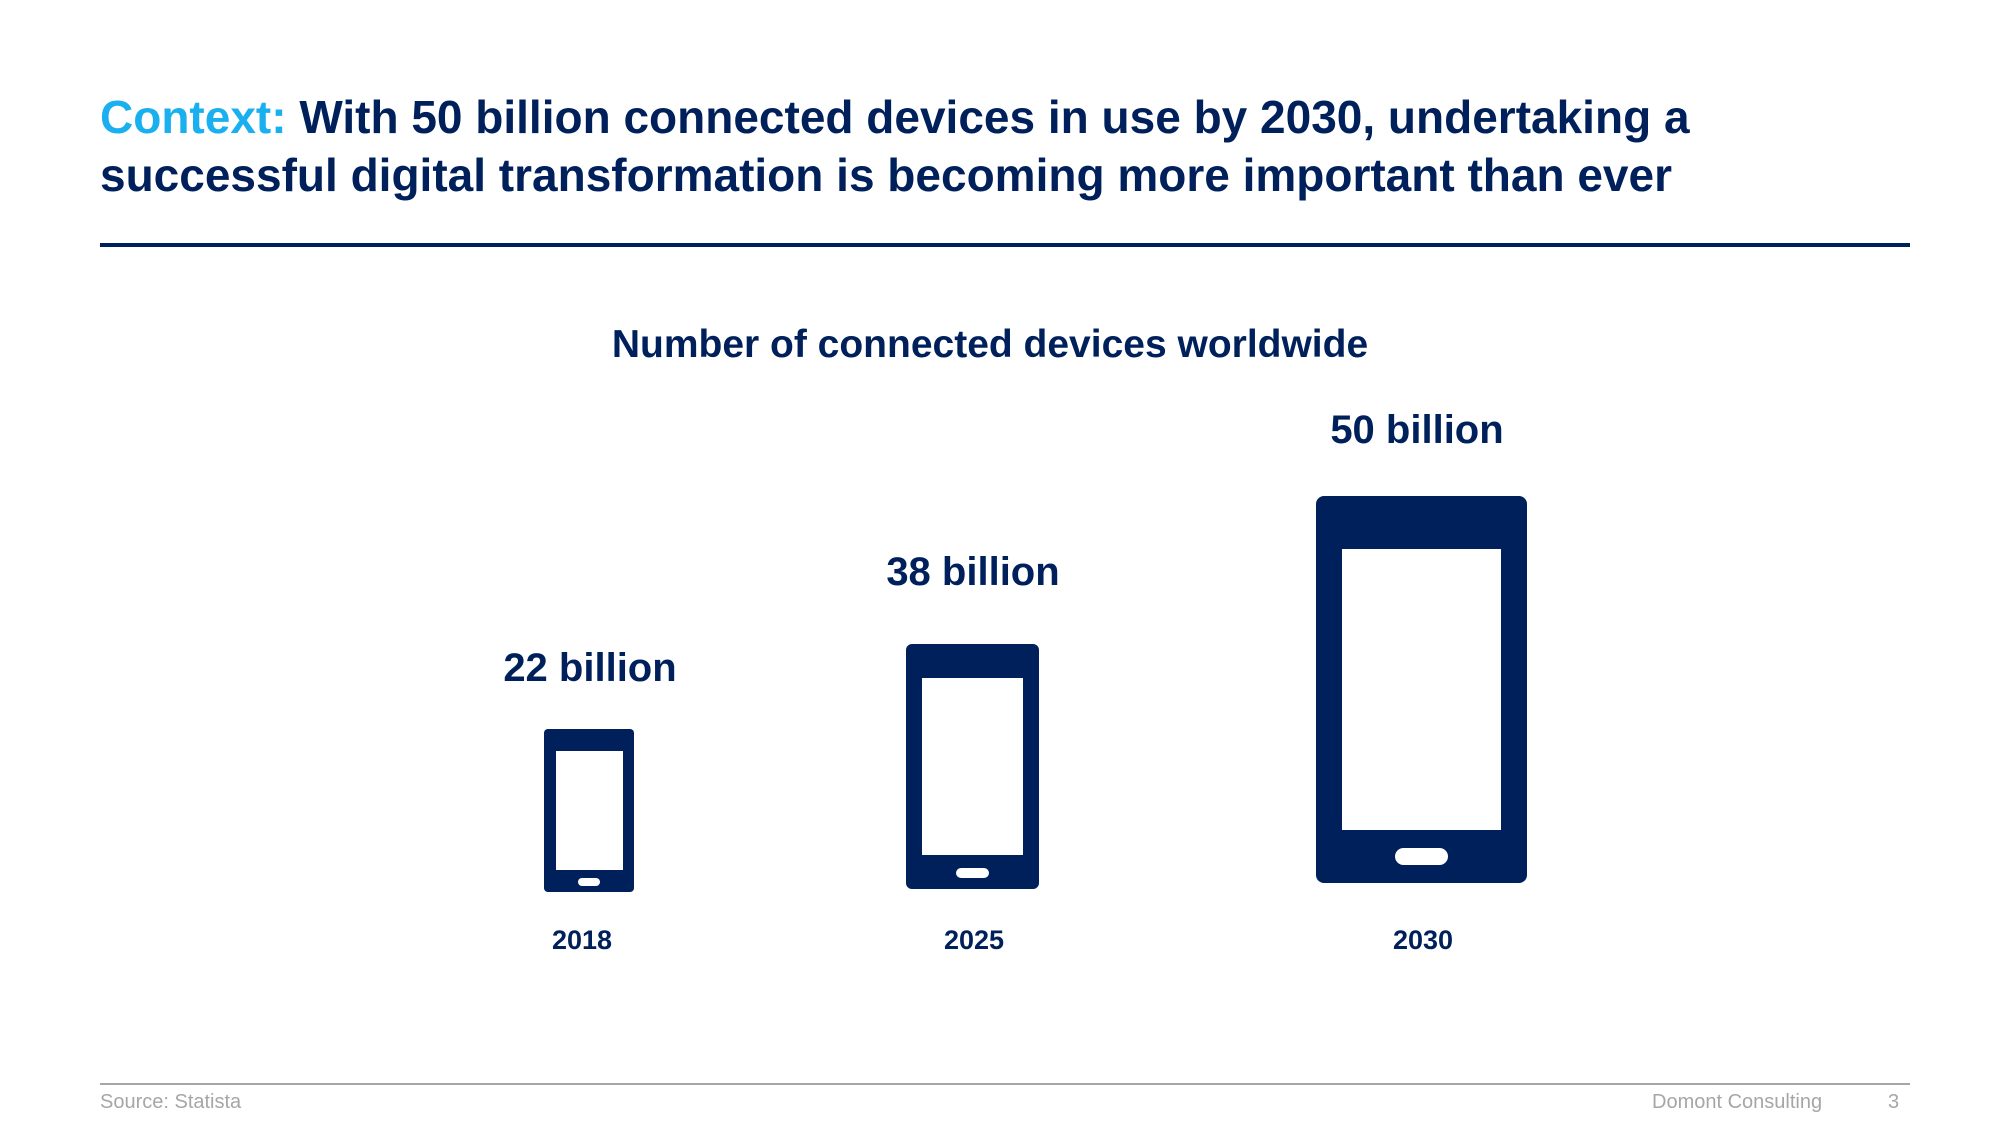  Describe the element at coordinates (974, 940) in the screenshot. I see `year-label-2025: 2025` at that location.